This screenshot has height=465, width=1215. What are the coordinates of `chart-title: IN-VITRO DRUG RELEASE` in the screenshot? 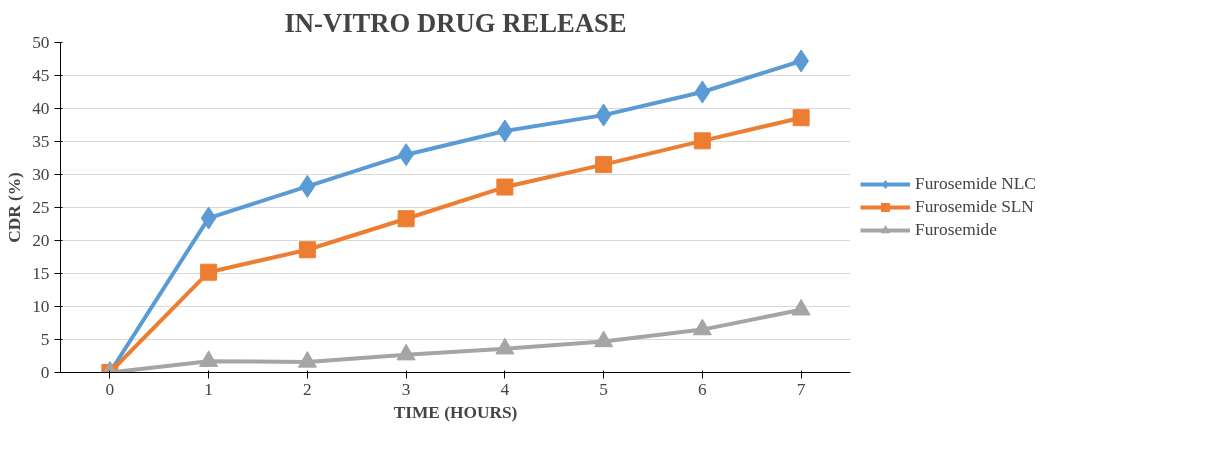 It's located at (455, 22).